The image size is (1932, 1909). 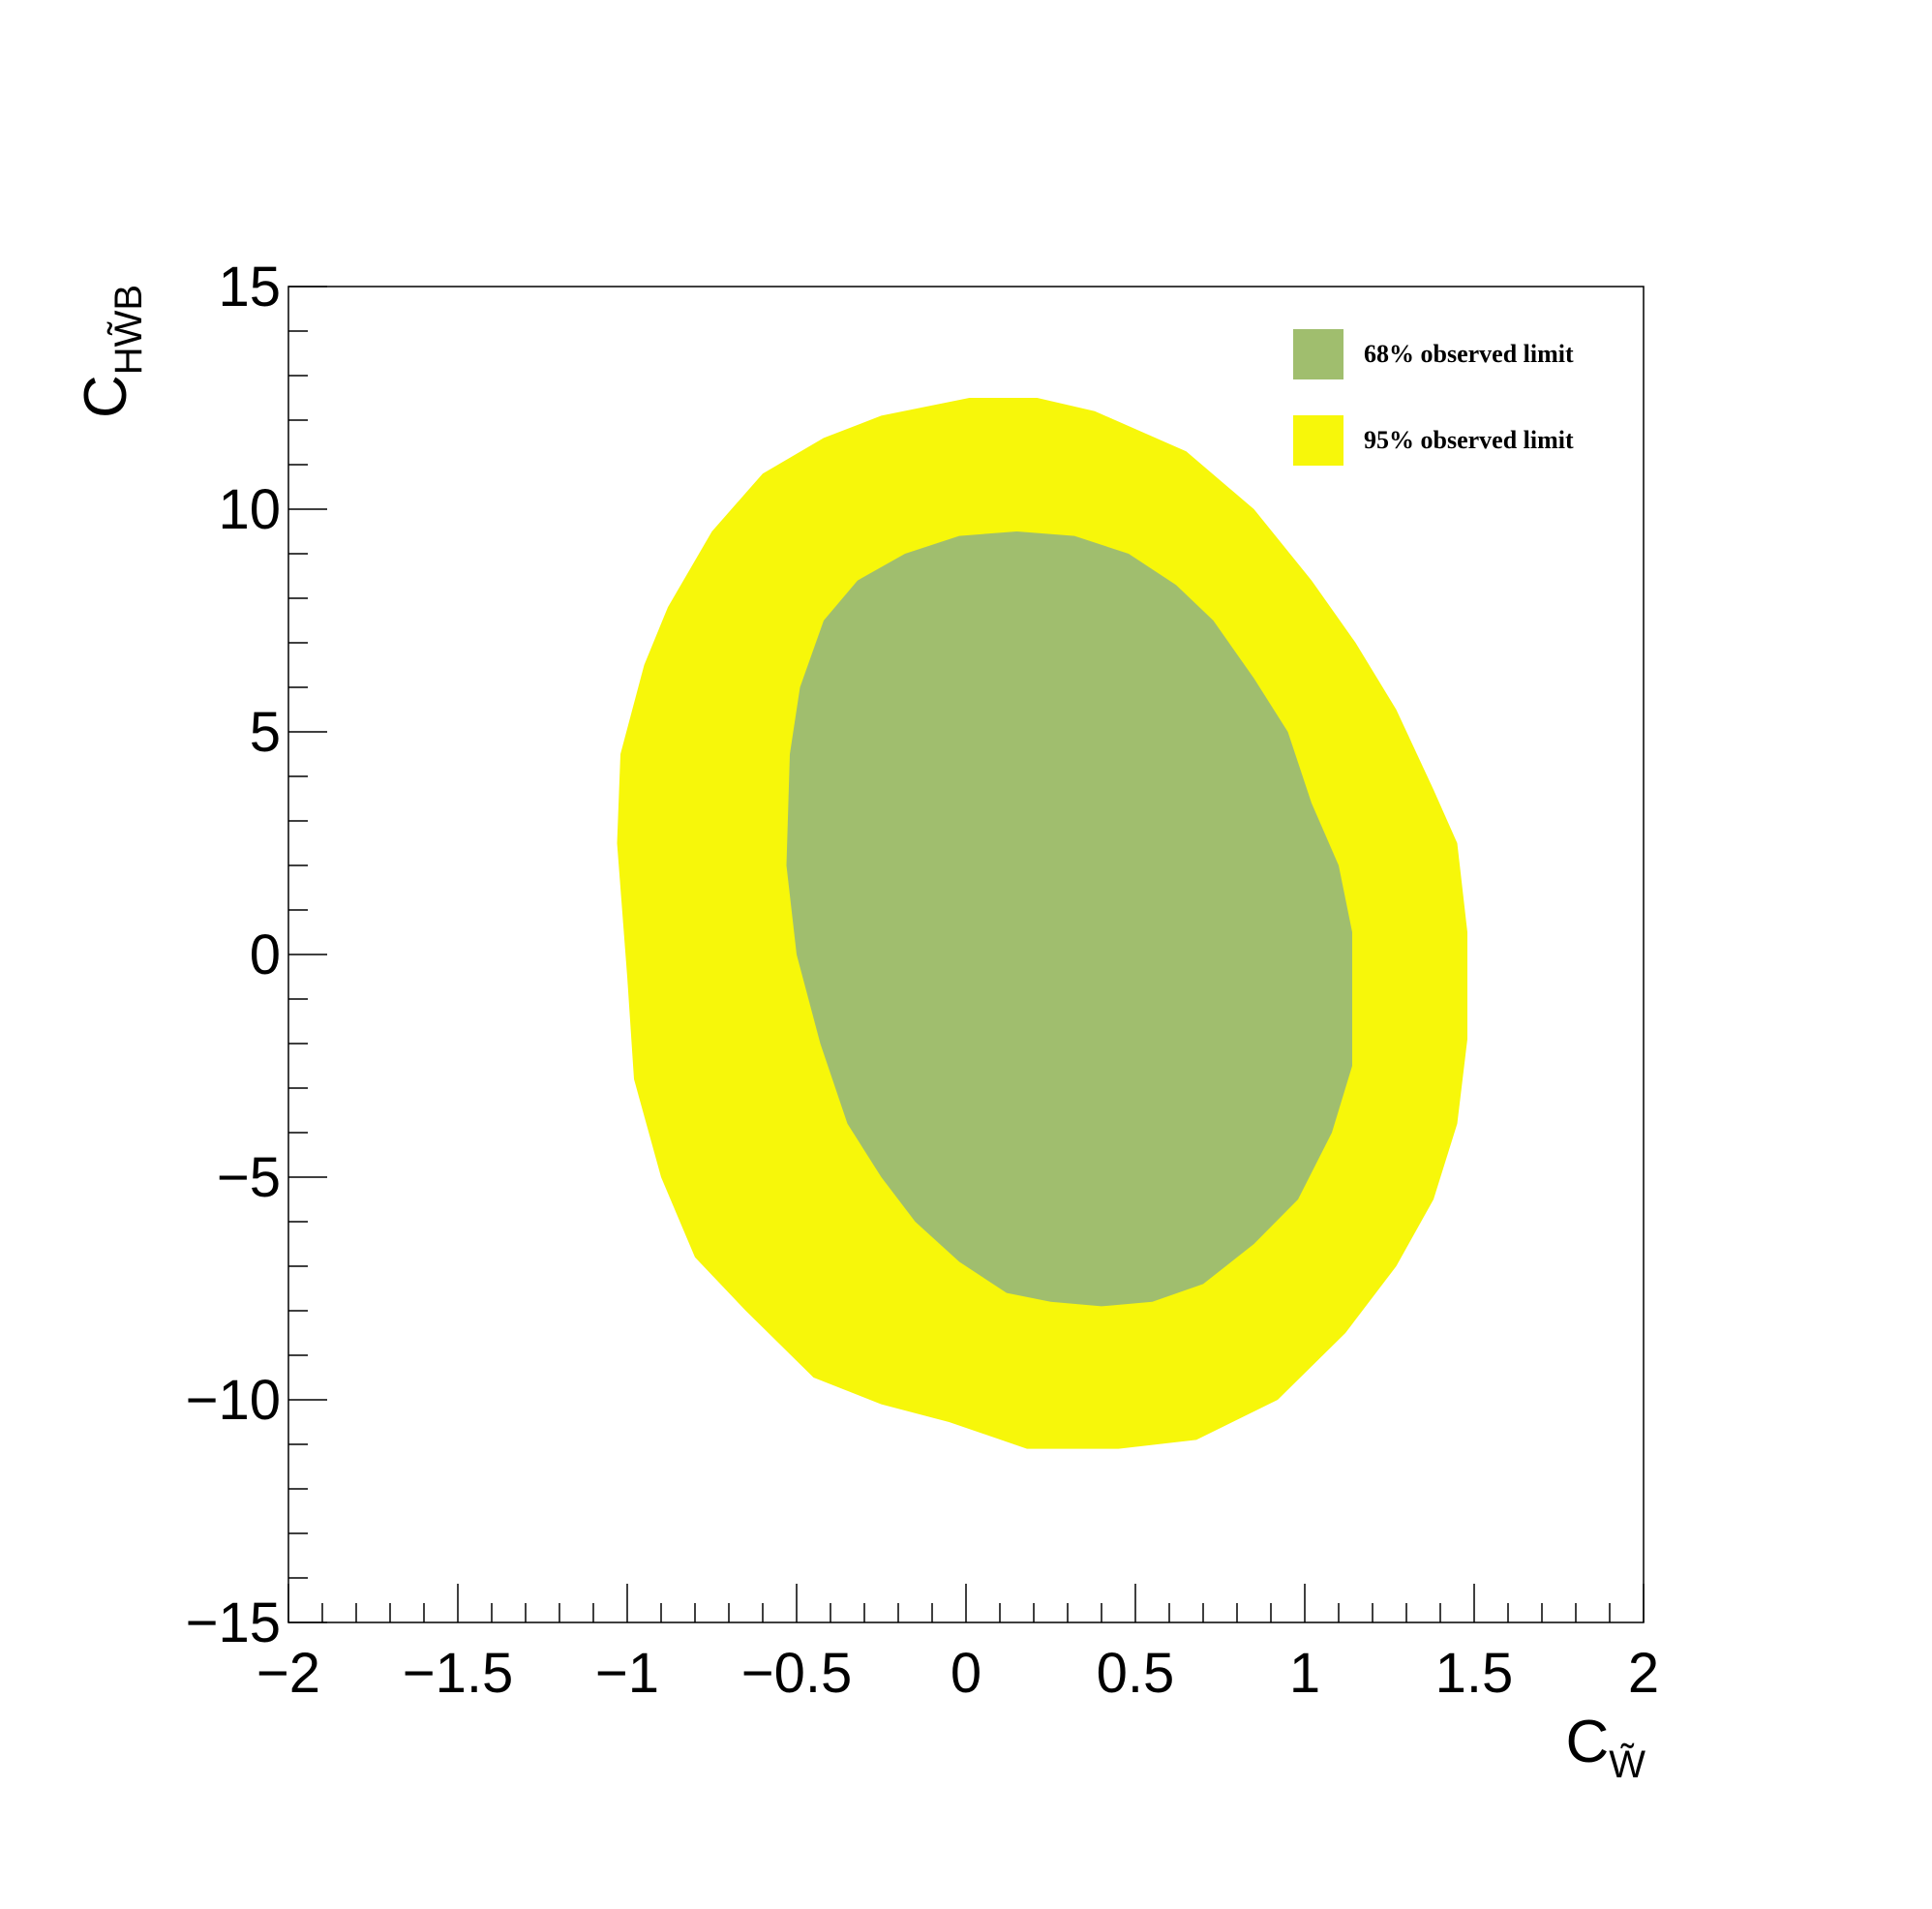 What do you see at coordinates (627, 1673) in the screenshot?
I see `x-tick-label: −1` at bounding box center [627, 1673].